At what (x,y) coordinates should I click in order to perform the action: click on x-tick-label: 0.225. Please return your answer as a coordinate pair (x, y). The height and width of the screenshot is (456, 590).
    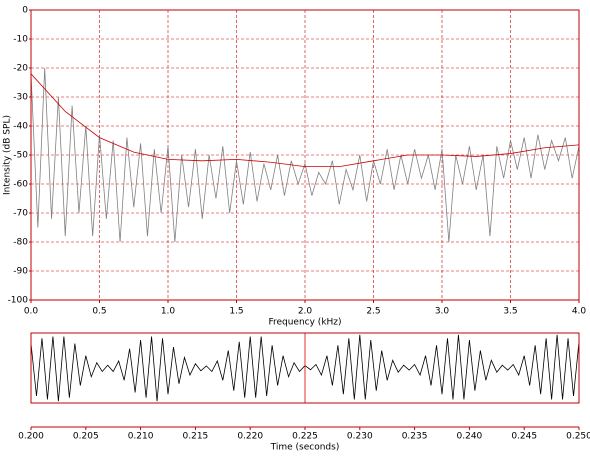
    Looking at the image, I should click on (305, 437).